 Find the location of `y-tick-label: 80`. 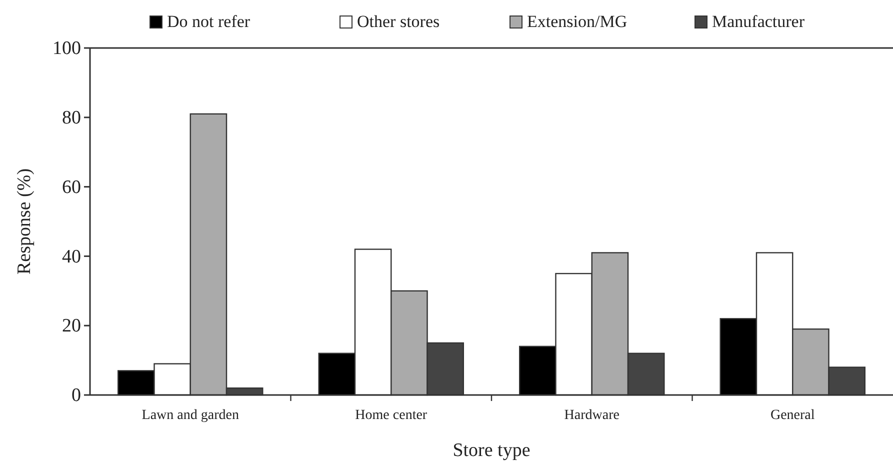

y-tick-label: 80 is located at coordinates (71, 117).